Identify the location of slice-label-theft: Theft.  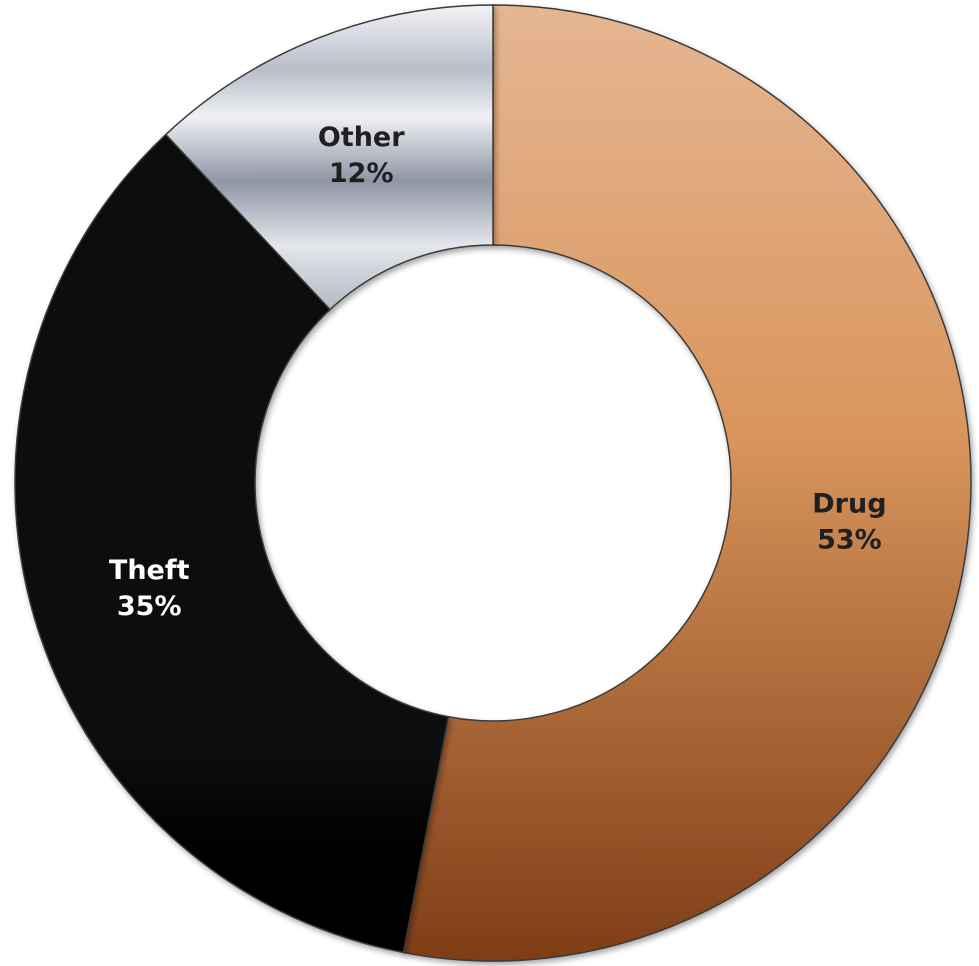
(149, 570).